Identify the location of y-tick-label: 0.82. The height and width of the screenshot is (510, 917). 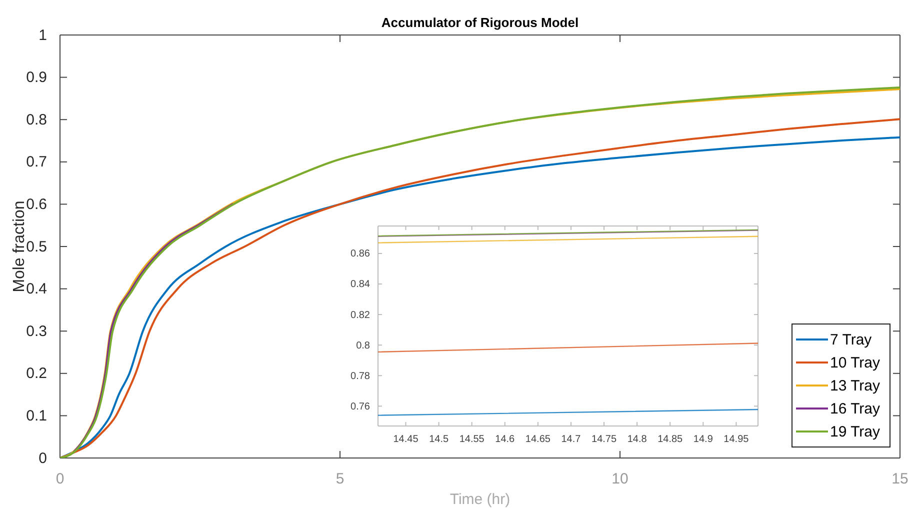
(360, 315).